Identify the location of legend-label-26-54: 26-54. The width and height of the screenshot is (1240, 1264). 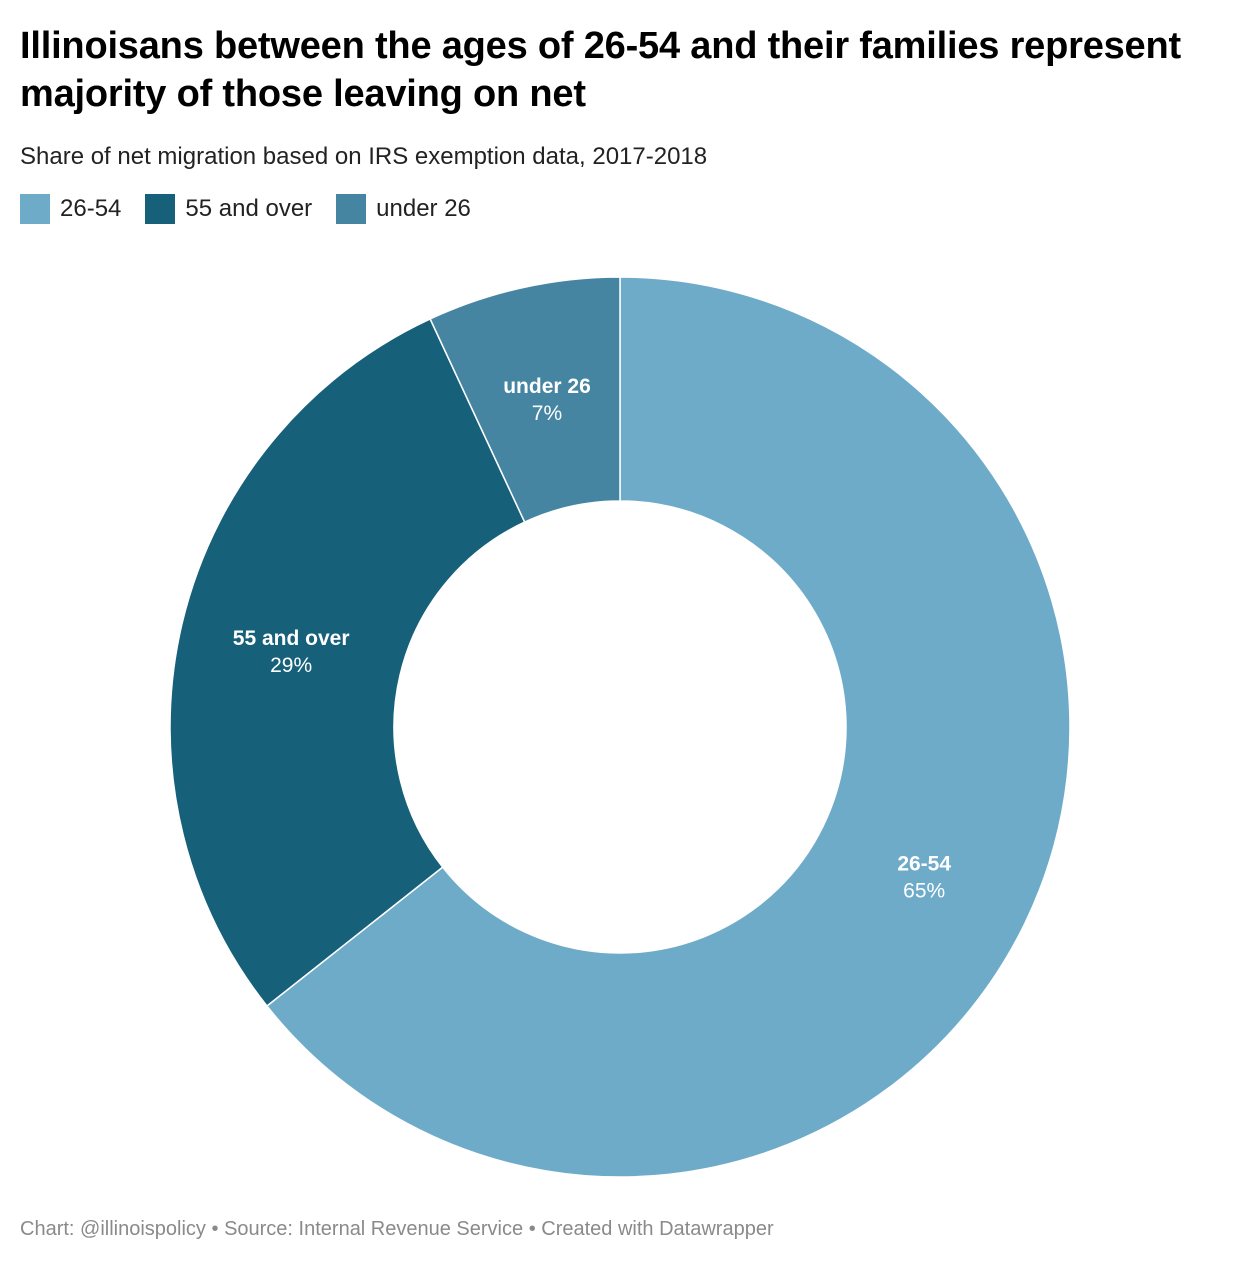
(91, 208).